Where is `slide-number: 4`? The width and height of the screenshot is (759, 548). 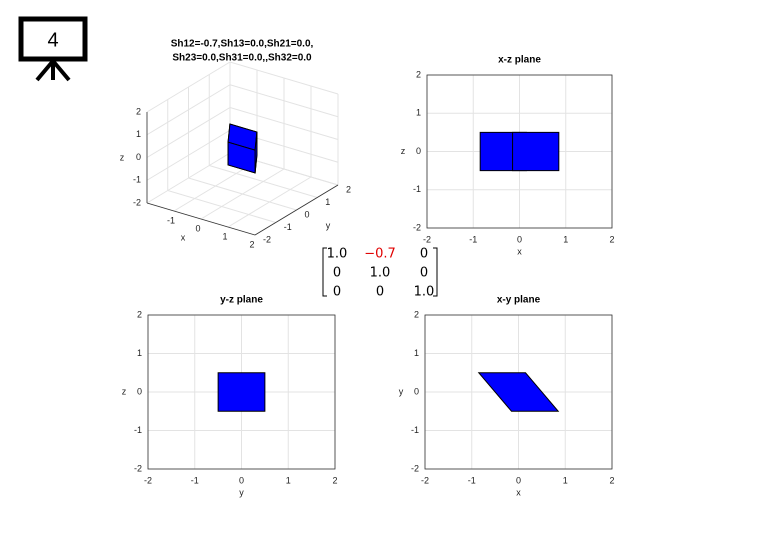 slide-number: 4 is located at coordinates (52, 40).